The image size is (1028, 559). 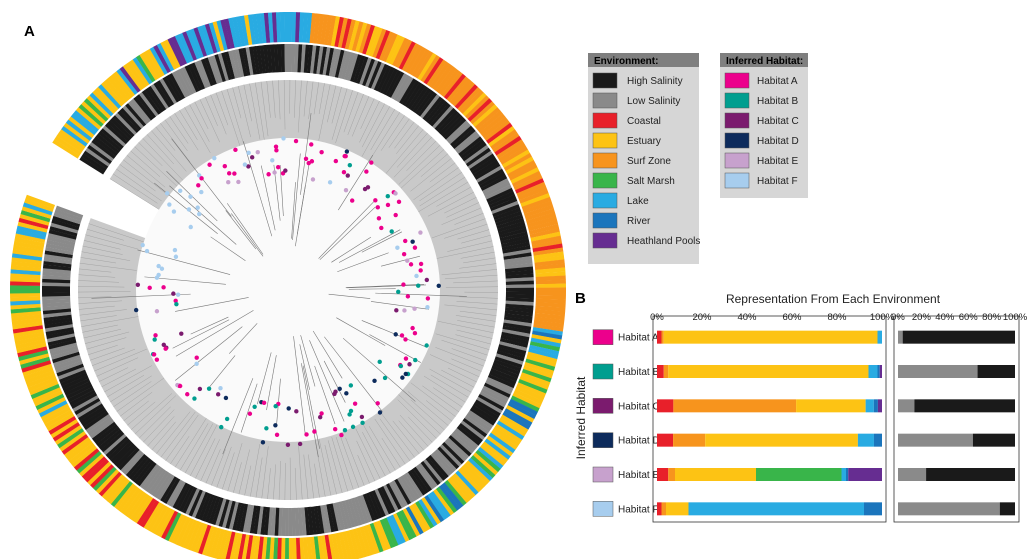 What do you see at coordinates (878, 371) in the screenshot?
I see `bar-segment-river` at bounding box center [878, 371].